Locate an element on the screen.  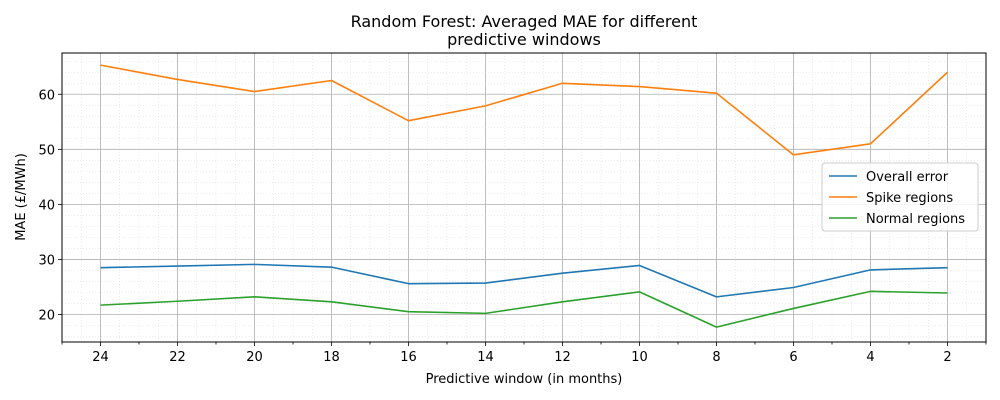
x-tick-label: 4 is located at coordinates (870, 357).